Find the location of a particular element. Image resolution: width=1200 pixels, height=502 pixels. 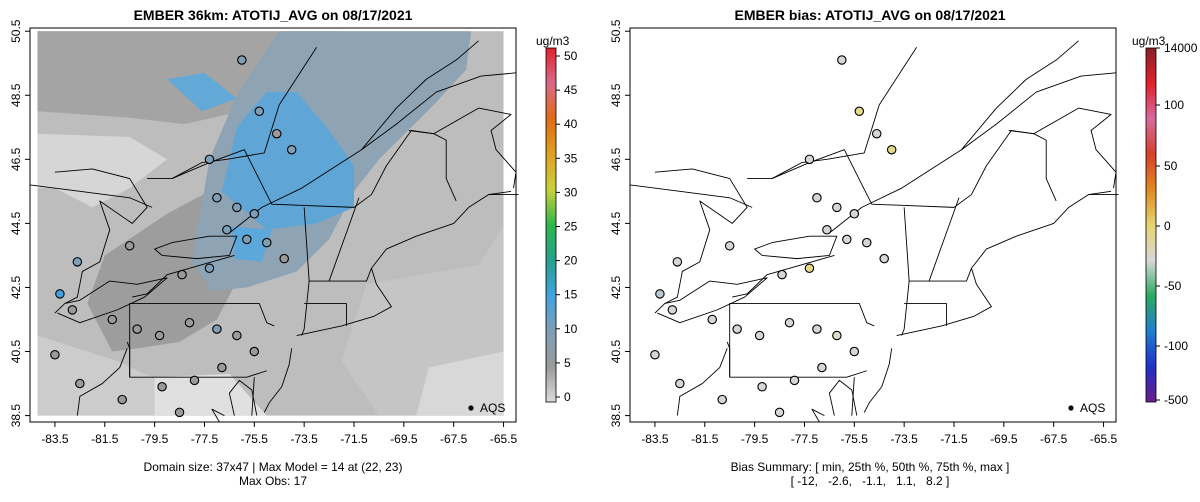

aqs-legend: AQS is located at coordinates (486, 408).